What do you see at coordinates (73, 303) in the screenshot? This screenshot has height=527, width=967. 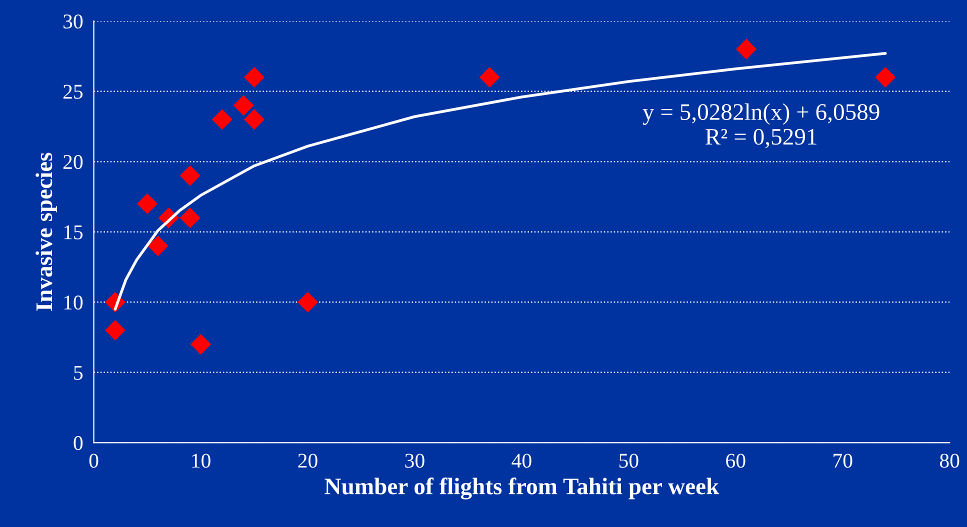 I see `y-tick-label: 10` at bounding box center [73, 303].